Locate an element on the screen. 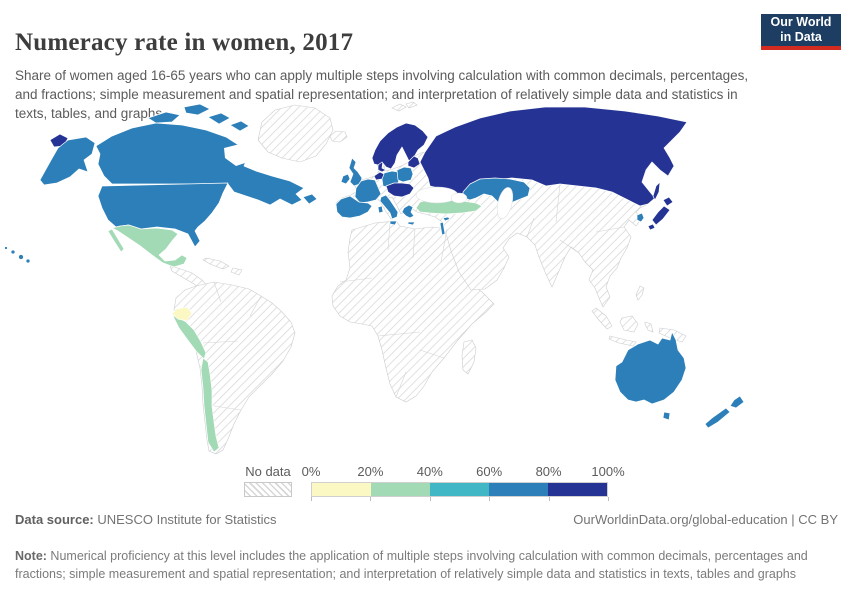  data-source-text: UNESCO Institute for Statistics is located at coordinates (185, 519).